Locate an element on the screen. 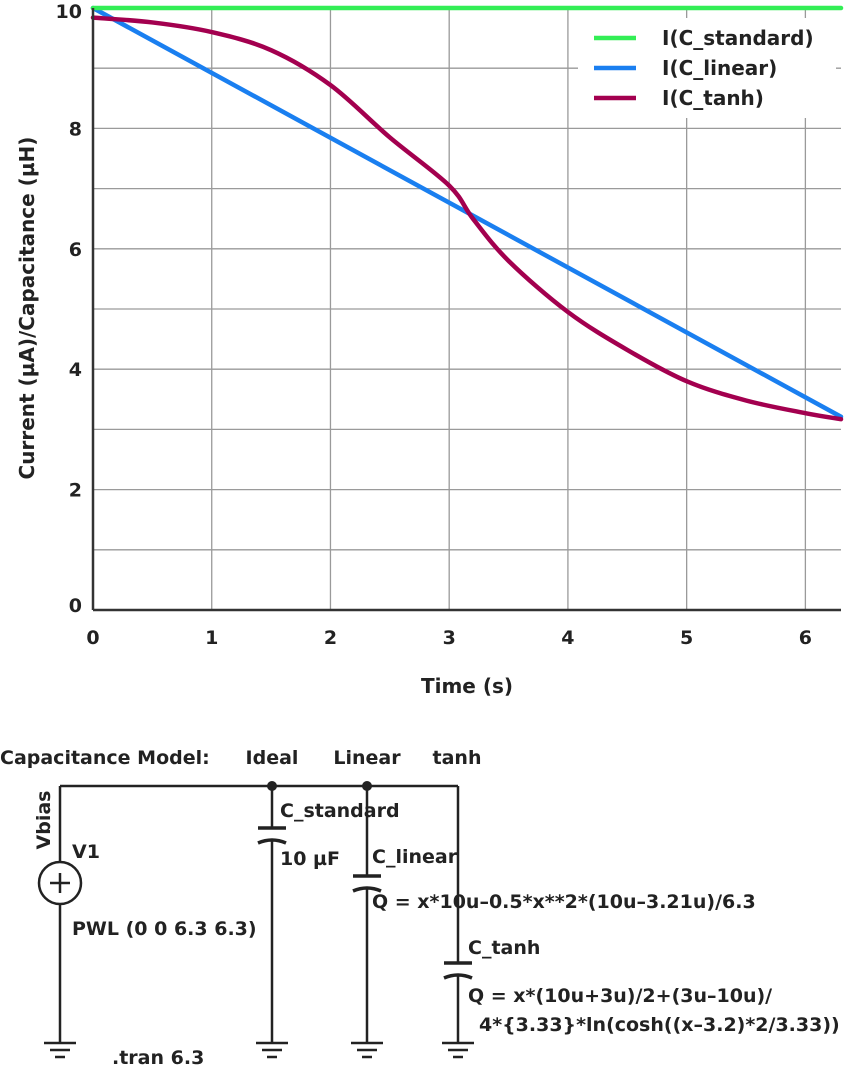  legend-entry: I(C_linear) is located at coordinates (719, 68).